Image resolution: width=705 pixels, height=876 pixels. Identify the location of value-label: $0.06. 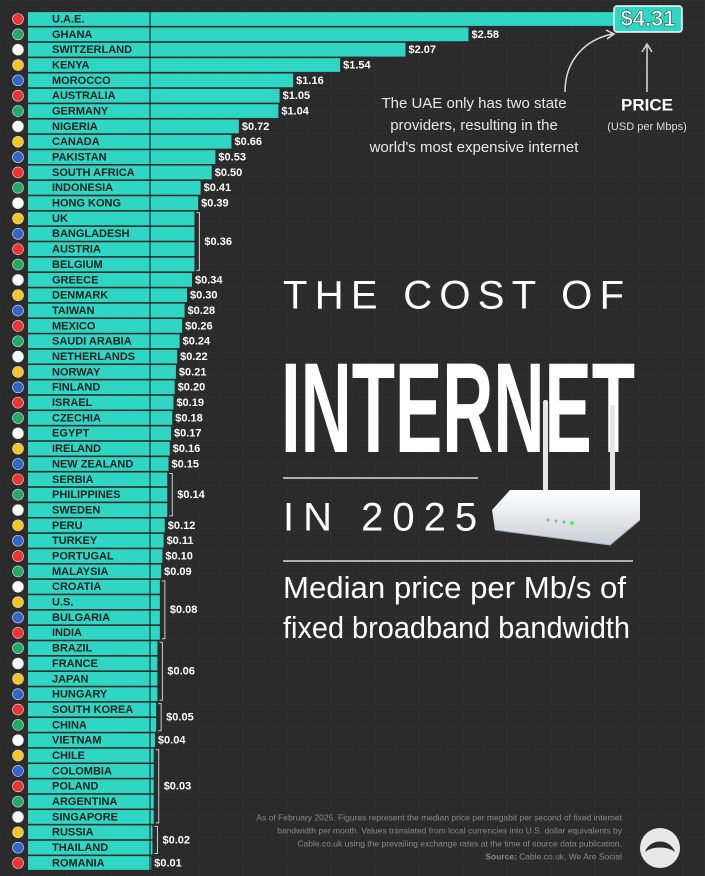
(181, 672).